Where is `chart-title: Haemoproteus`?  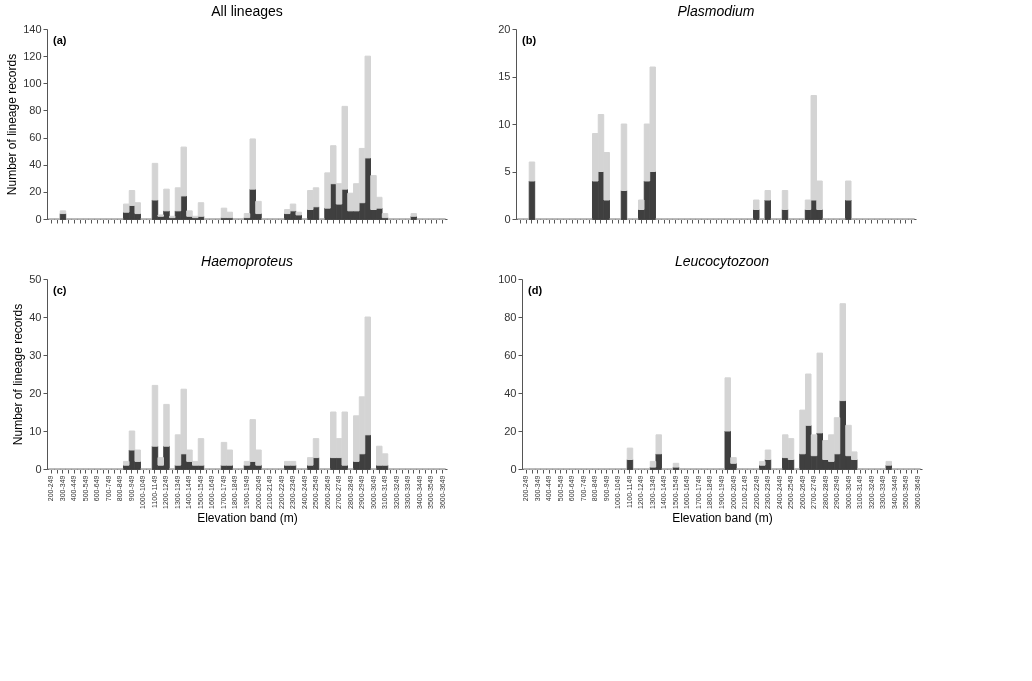
chart-title: Haemoproteus is located at coordinates (247, 261).